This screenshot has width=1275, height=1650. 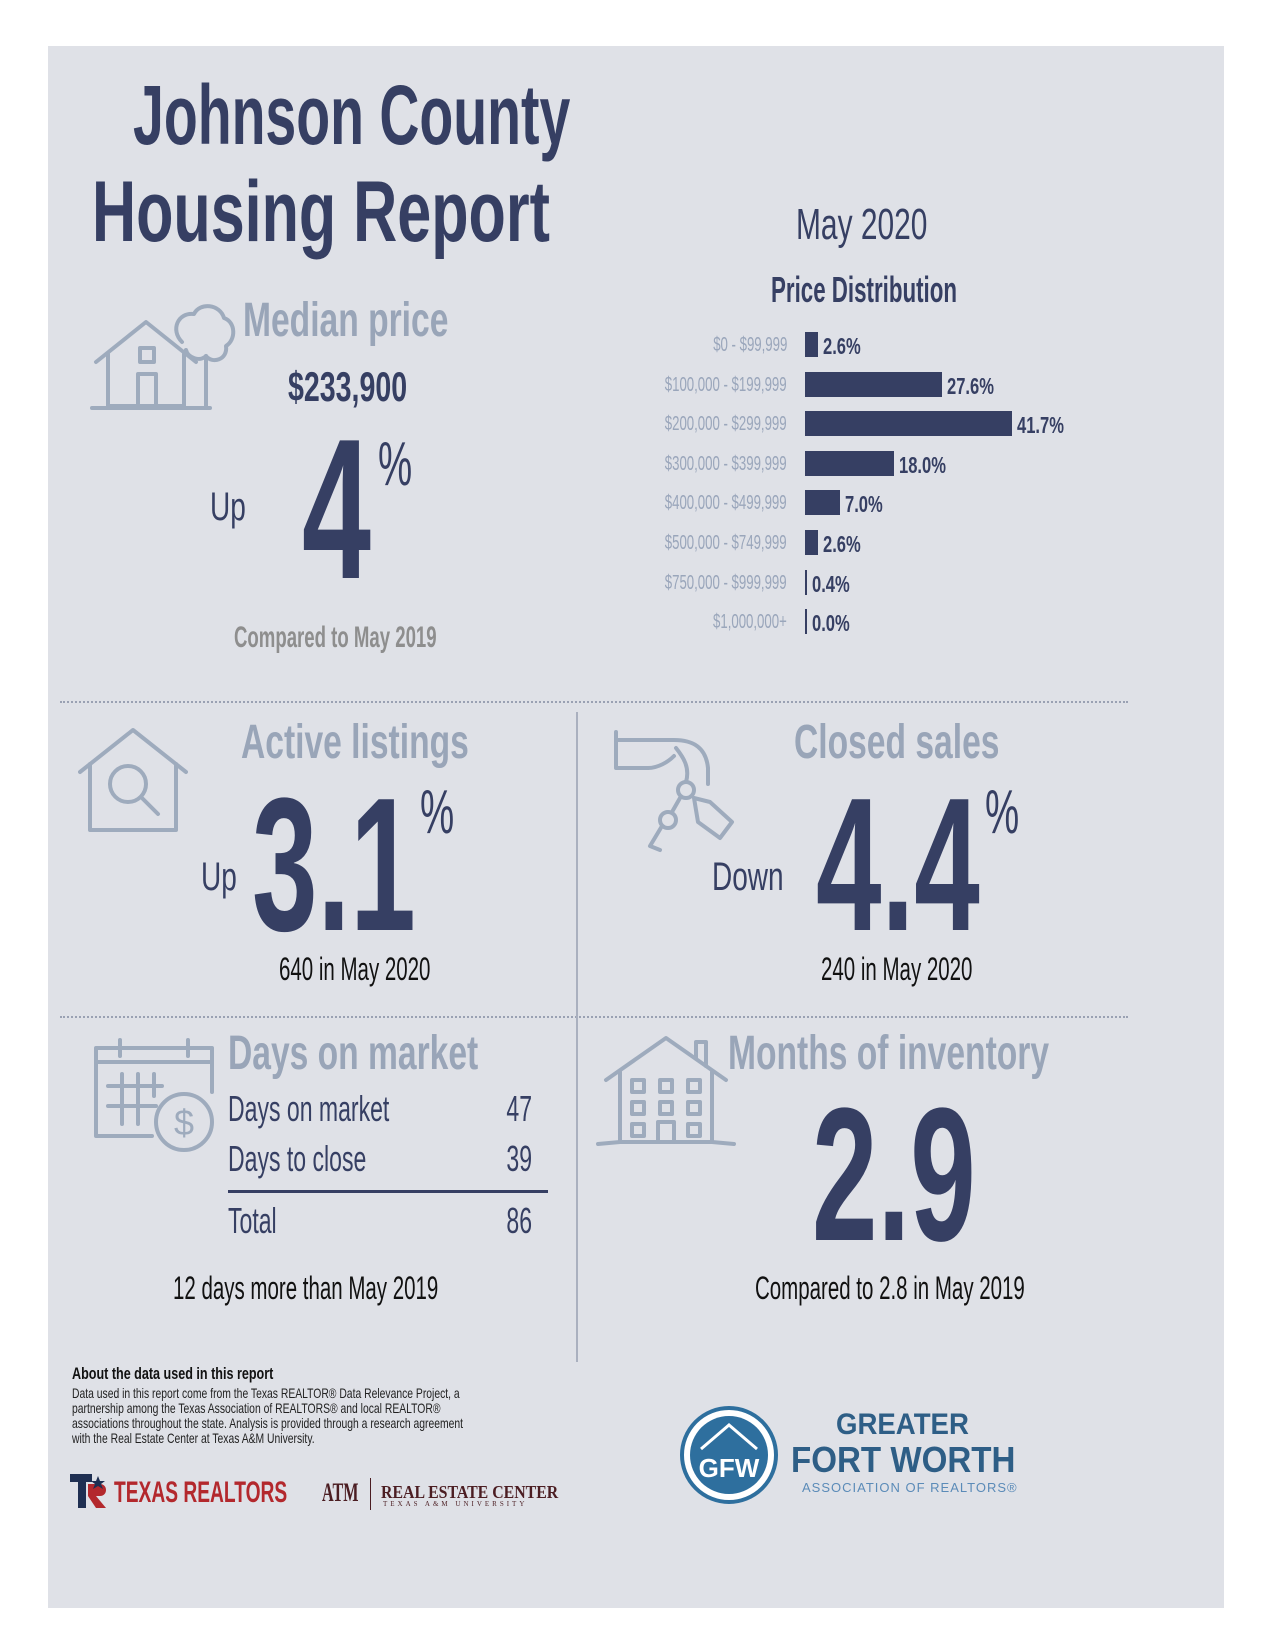 What do you see at coordinates (252, 1220) in the screenshot?
I see `dom-total-label-text: Total` at bounding box center [252, 1220].